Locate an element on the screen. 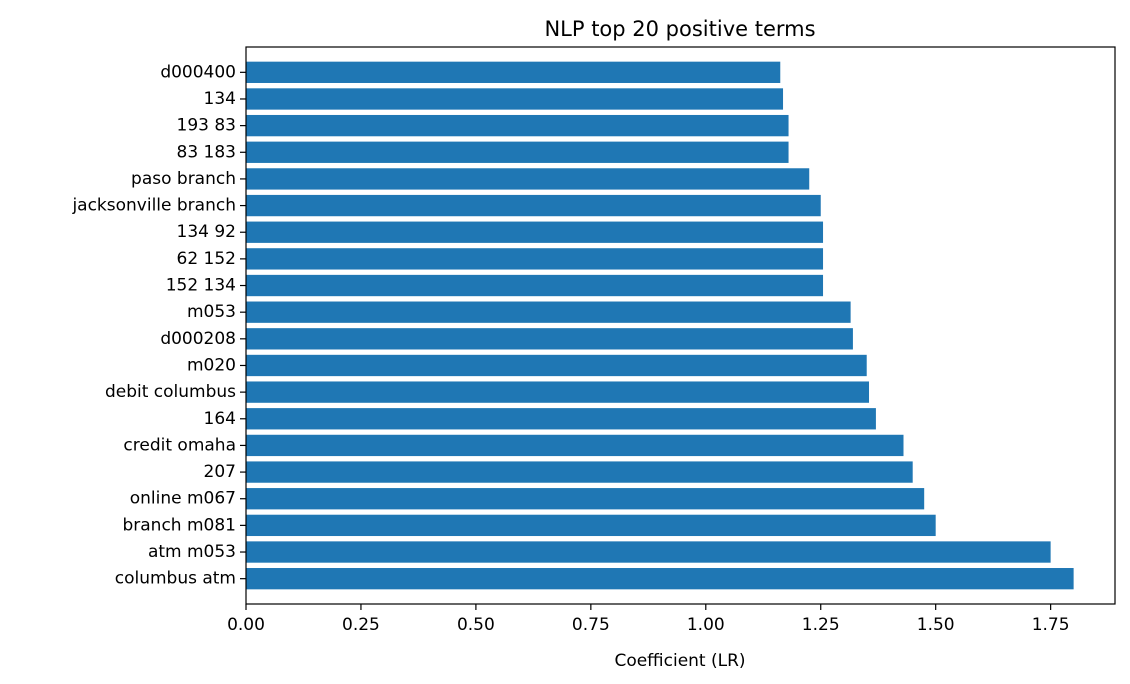 This screenshot has height=684, width=1130. bar-m020 is located at coordinates (556, 365).